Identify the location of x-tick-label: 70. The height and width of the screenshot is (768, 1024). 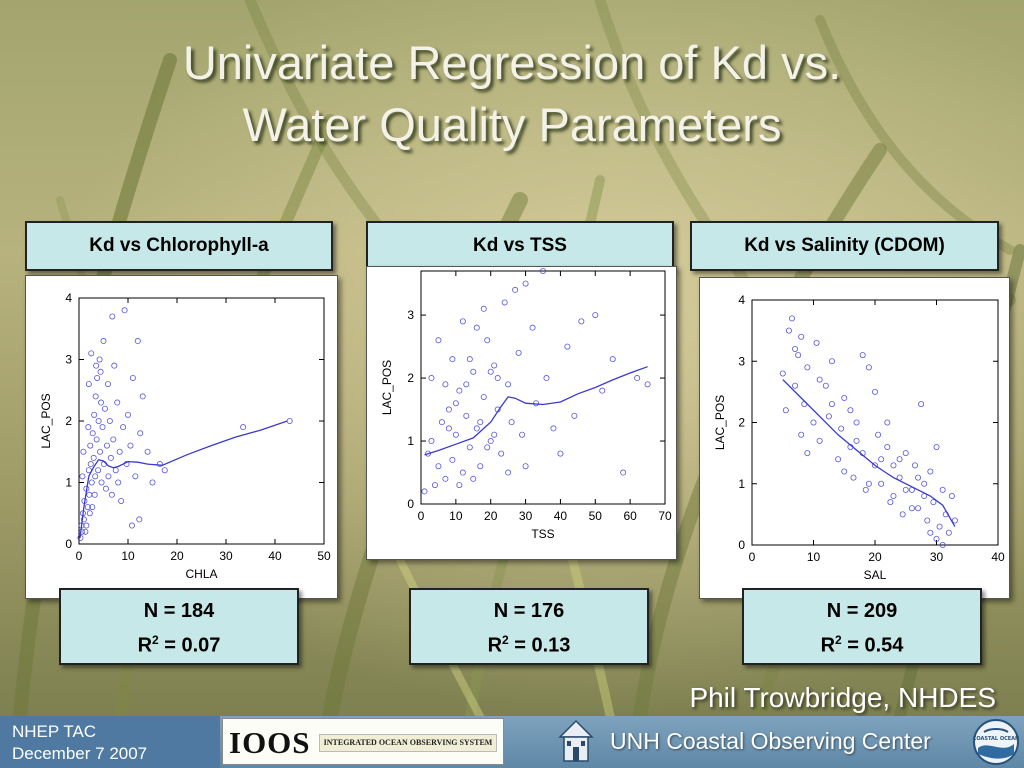
(665, 516).